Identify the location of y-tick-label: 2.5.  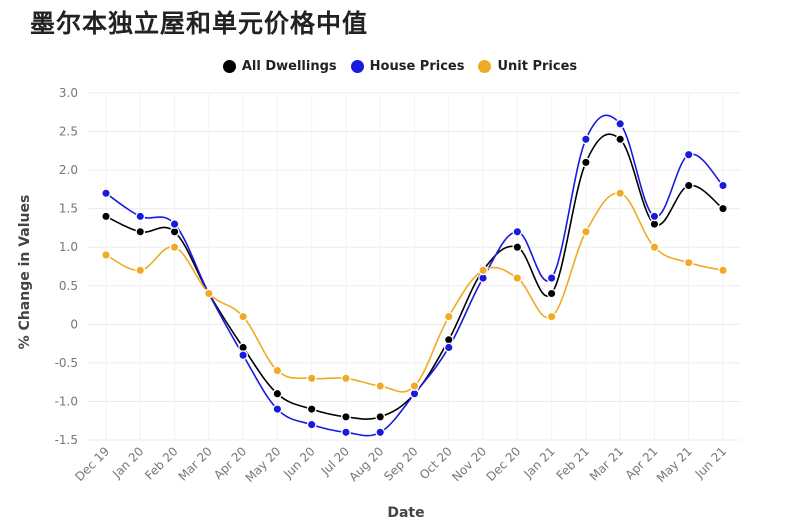
(68, 132).